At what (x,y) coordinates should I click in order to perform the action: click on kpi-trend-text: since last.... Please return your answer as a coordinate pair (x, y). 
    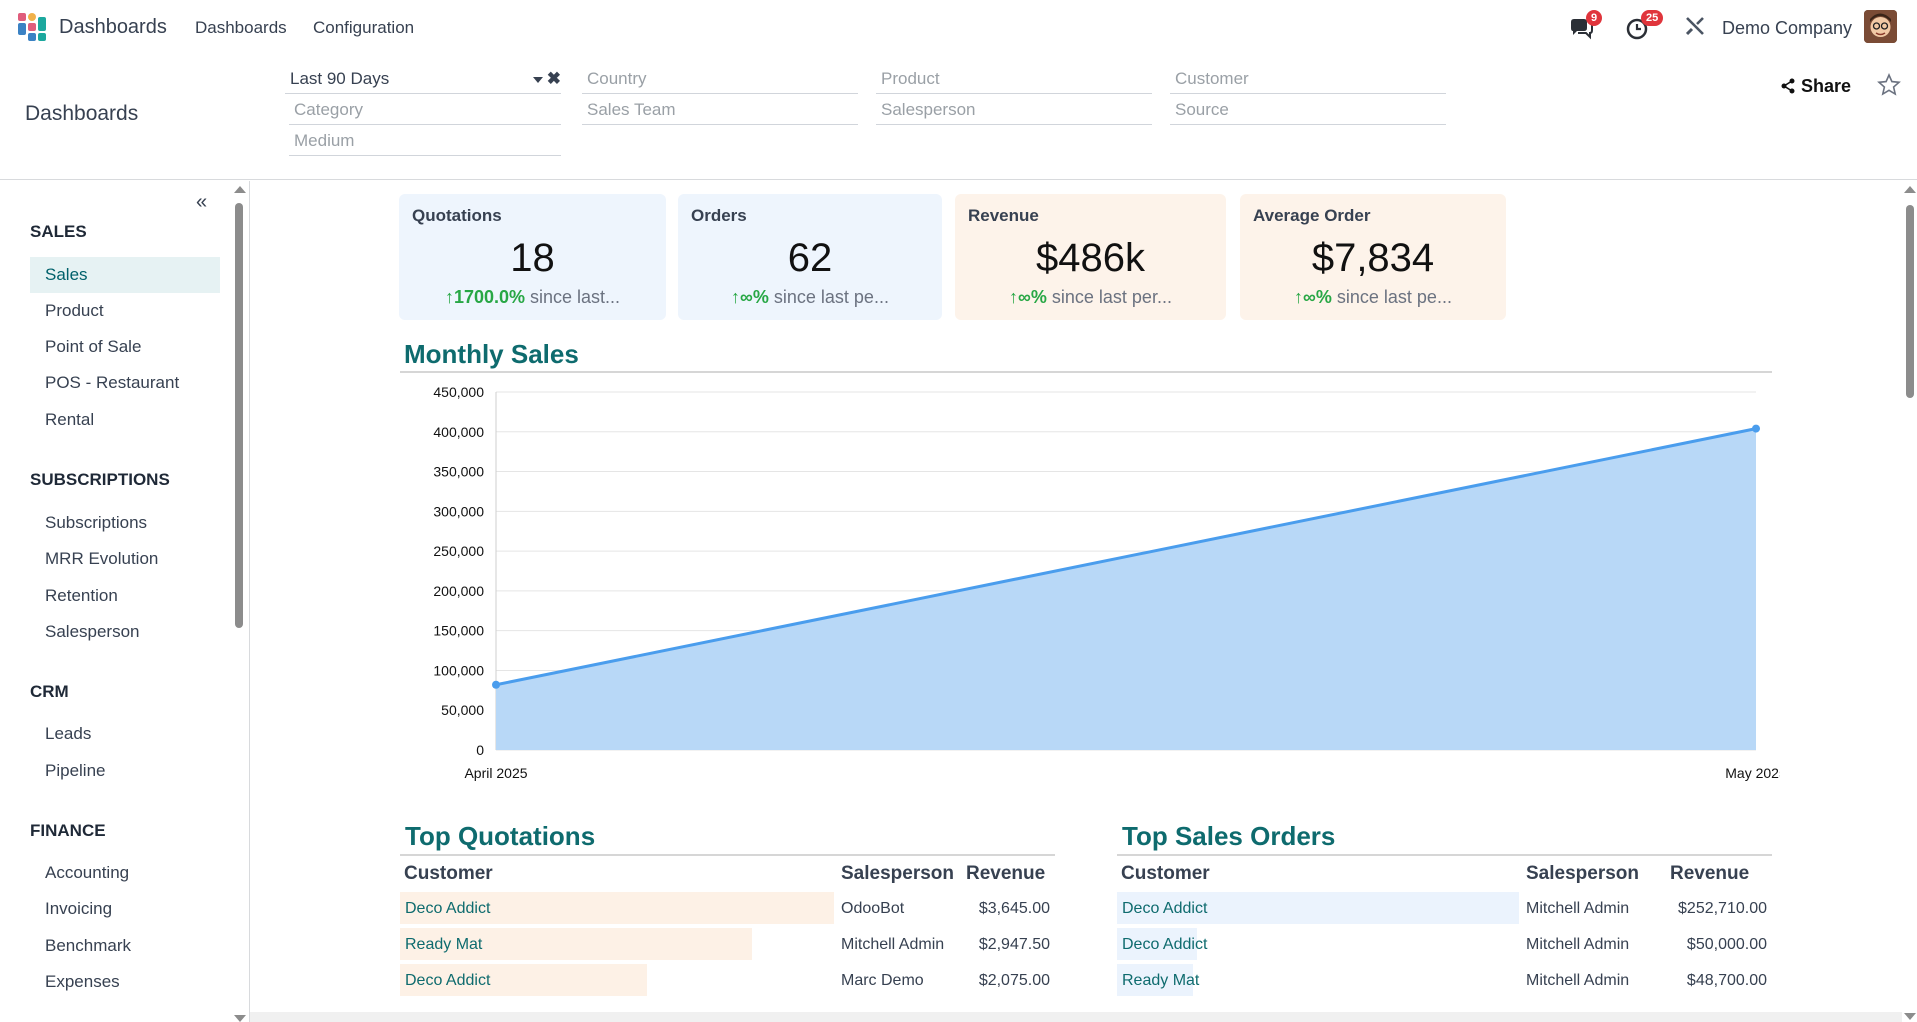
    Looking at the image, I should click on (575, 297).